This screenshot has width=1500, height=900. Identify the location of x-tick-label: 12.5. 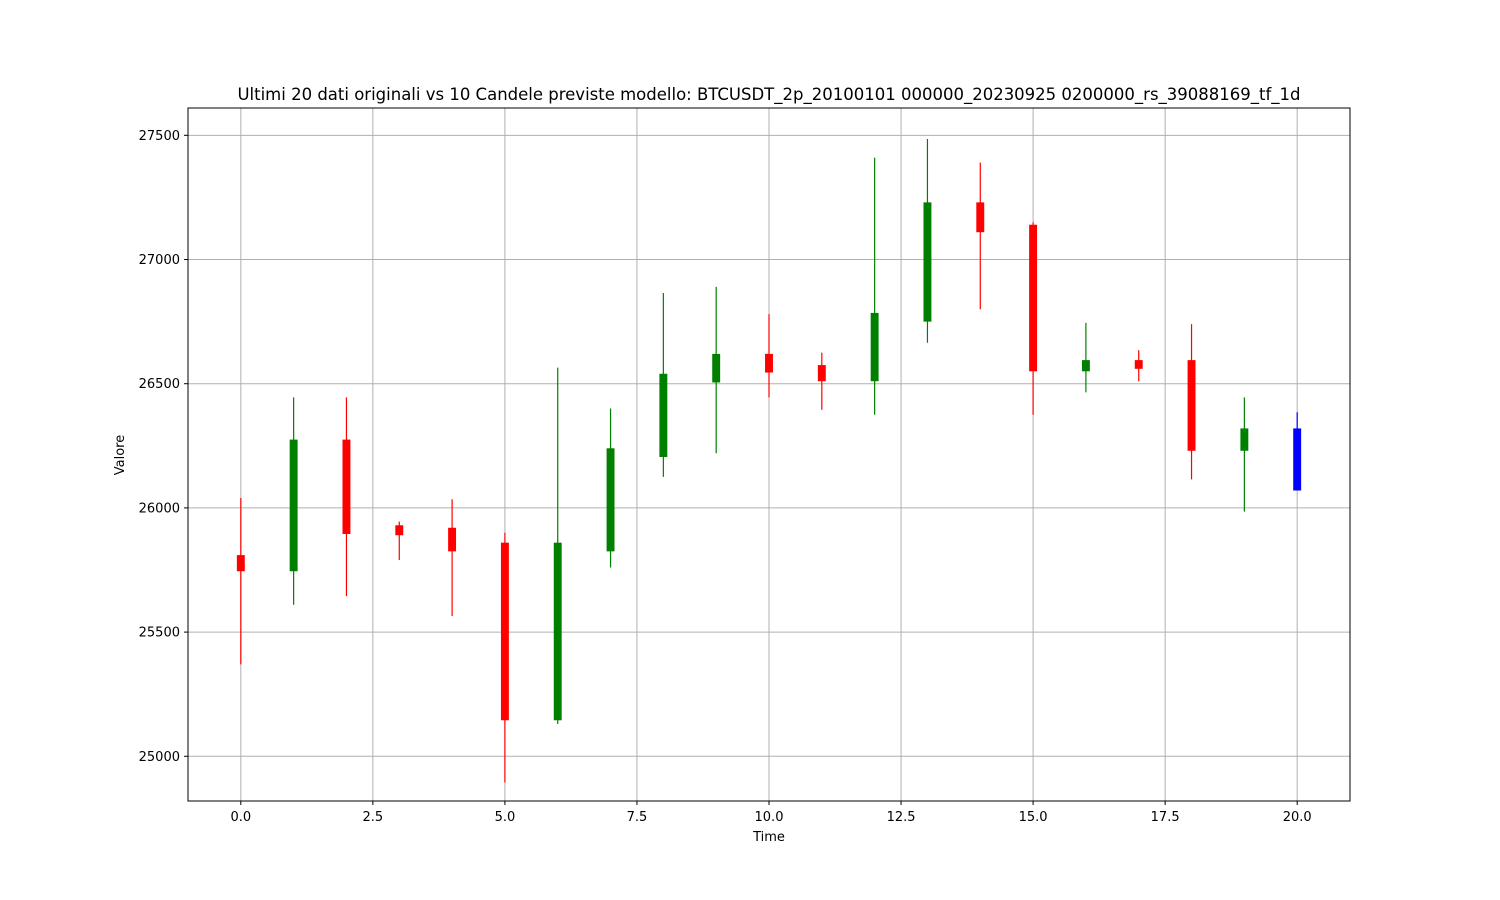
(901, 817).